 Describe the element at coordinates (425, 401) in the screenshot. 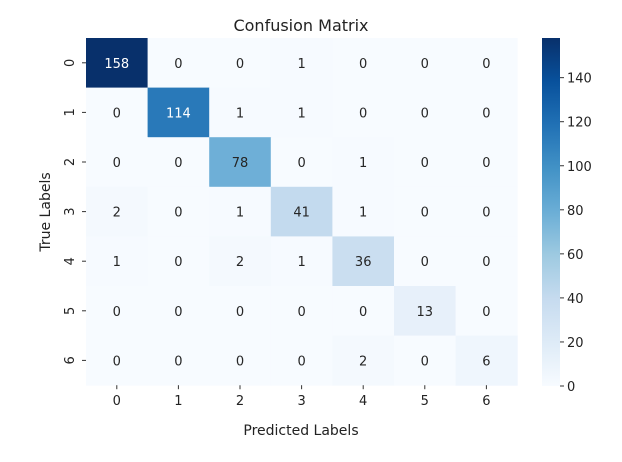

I see `x-tick-label-5: 5` at that location.